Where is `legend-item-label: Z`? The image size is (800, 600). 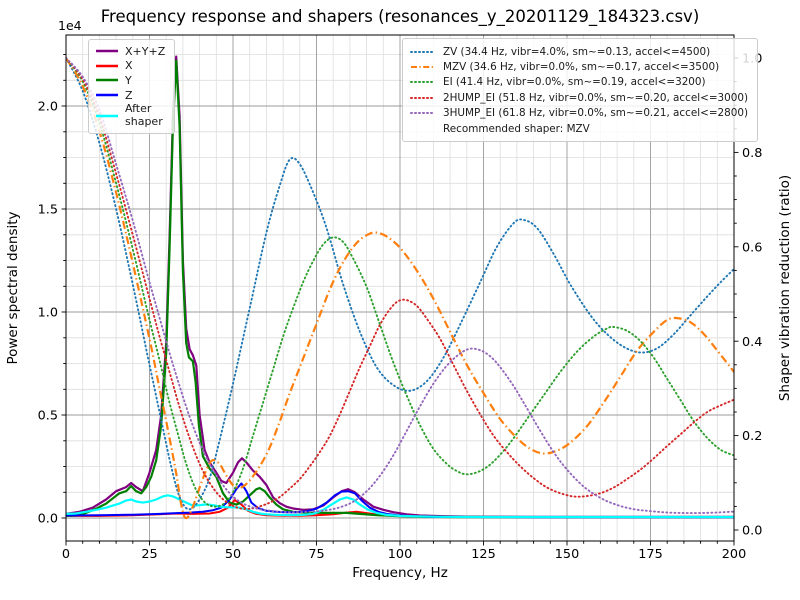 legend-item-label: Z is located at coordinates (129, 95).